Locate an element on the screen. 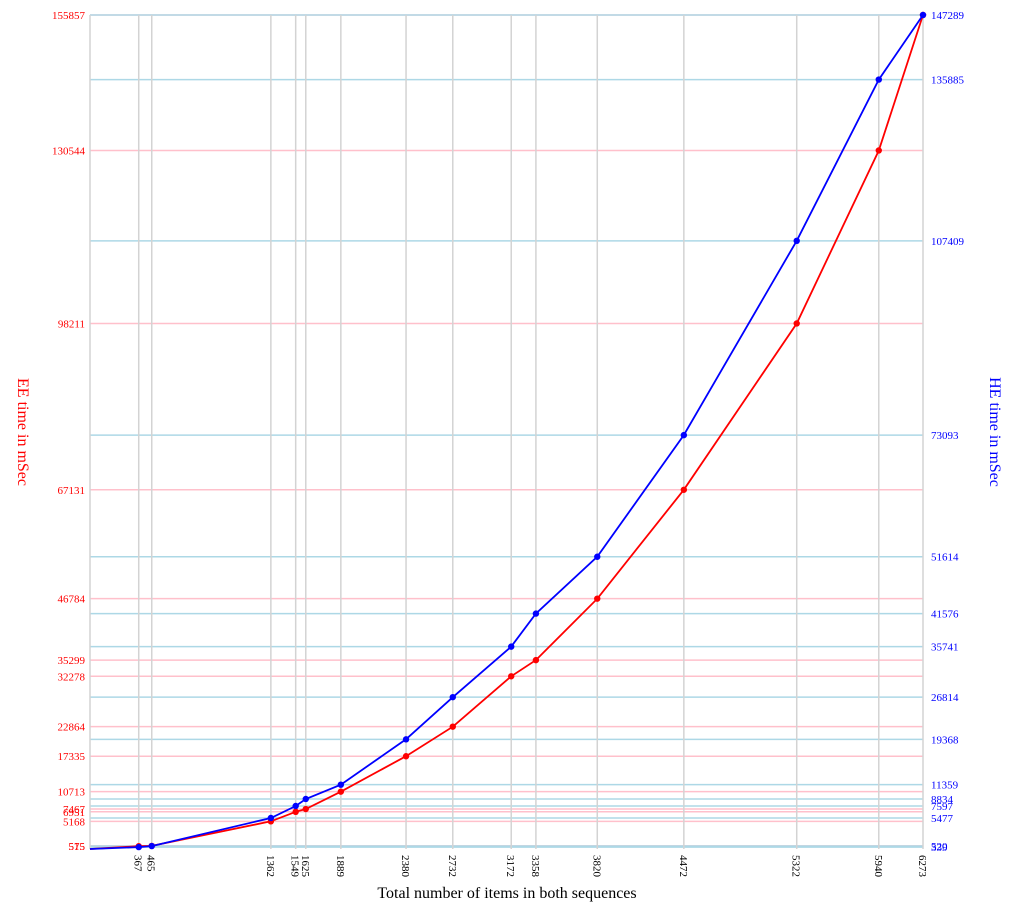  x-tick-label: 367 is located at coordinates (138, 863).